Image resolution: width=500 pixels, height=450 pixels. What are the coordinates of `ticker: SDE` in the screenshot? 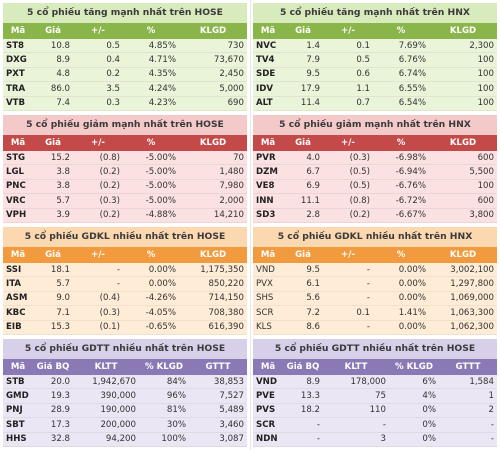 It's located at (266, 74).